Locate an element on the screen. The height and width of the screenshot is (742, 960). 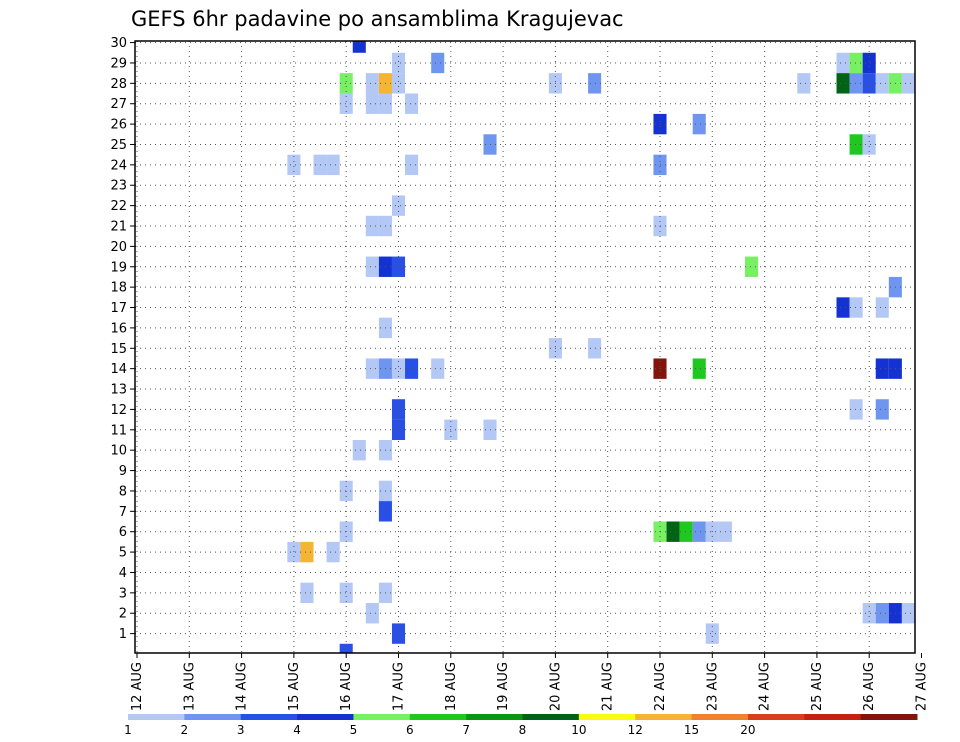
y-tick-label: 23 is located at coordinates (118, 186).